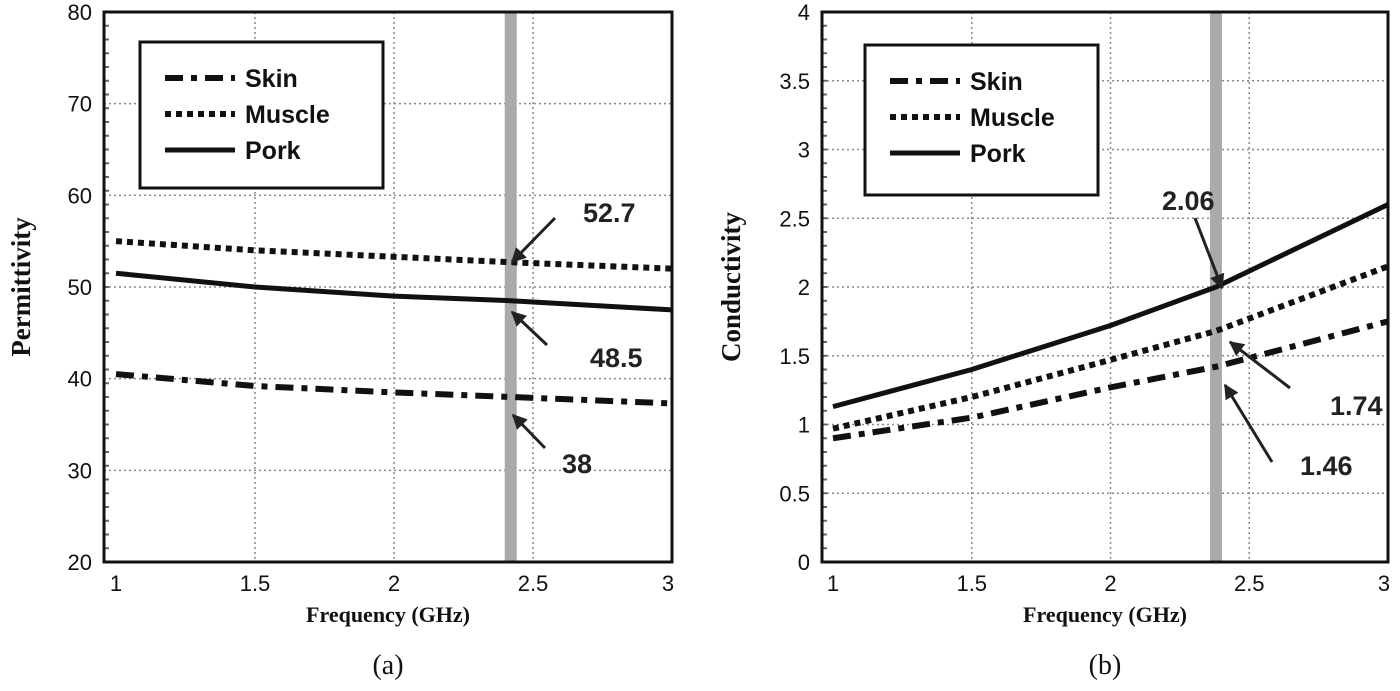 This screenshot has height=691, width=1400. Describe the element at coordinates (1188, 201) in the screenshot. I see `annotation-label: 2.06` at that location.